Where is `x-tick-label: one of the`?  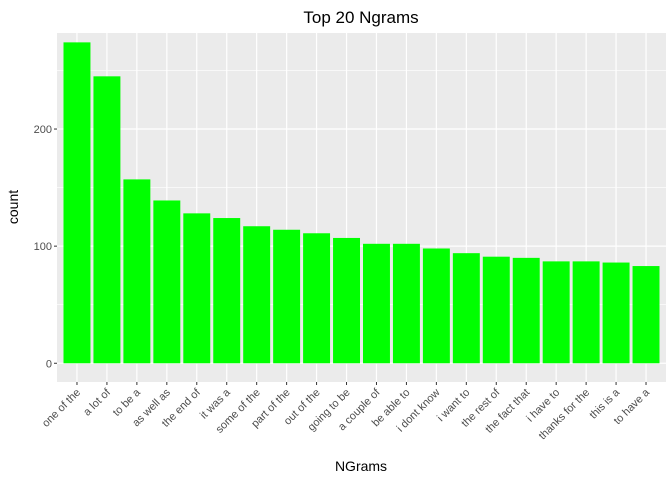 x-tick-label: one of the is located at coordinates (61, 408).